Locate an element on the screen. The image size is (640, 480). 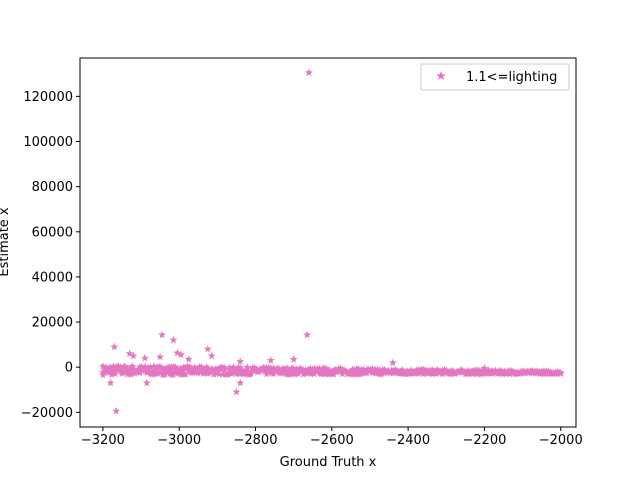
legend-star-icon is located at coordinates (441, 76).